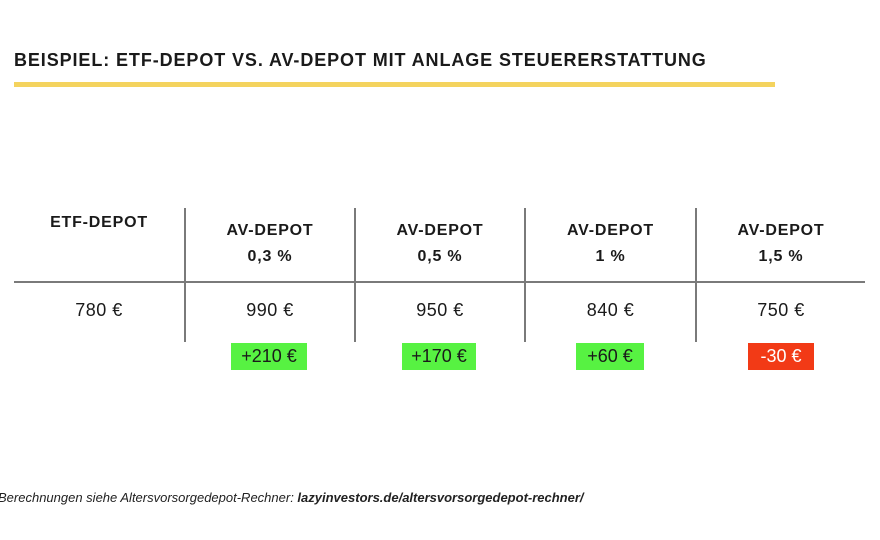  What do you see at coordinates (610, 356) in the screenshot?
I see `diff-badge-av-depot-1: +60 €` at bounding box center [610, 356].